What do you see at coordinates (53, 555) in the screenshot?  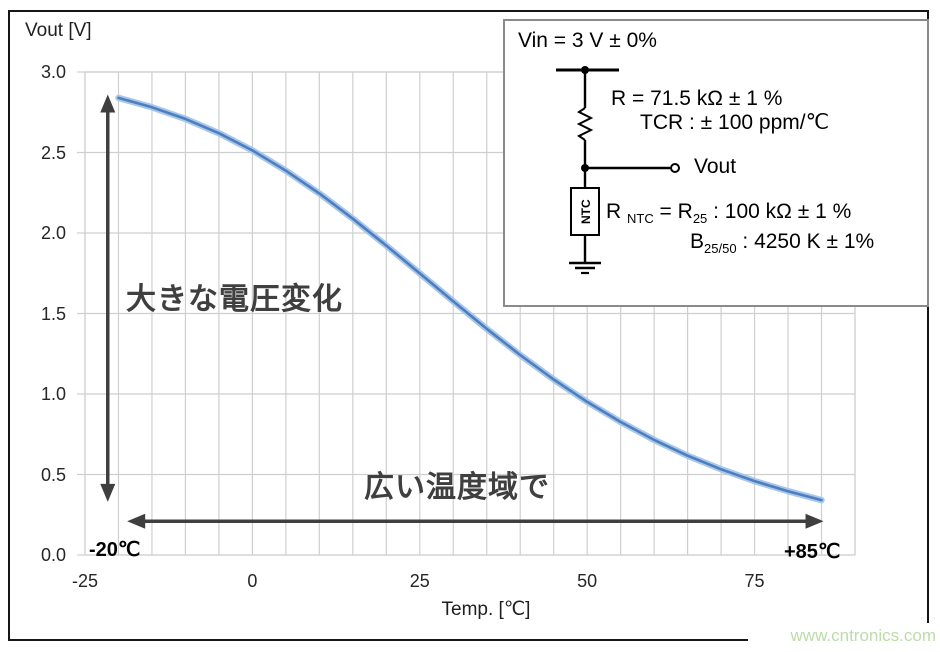 I see `y-tick-label: 0.0` at bounding box center [53, 555].